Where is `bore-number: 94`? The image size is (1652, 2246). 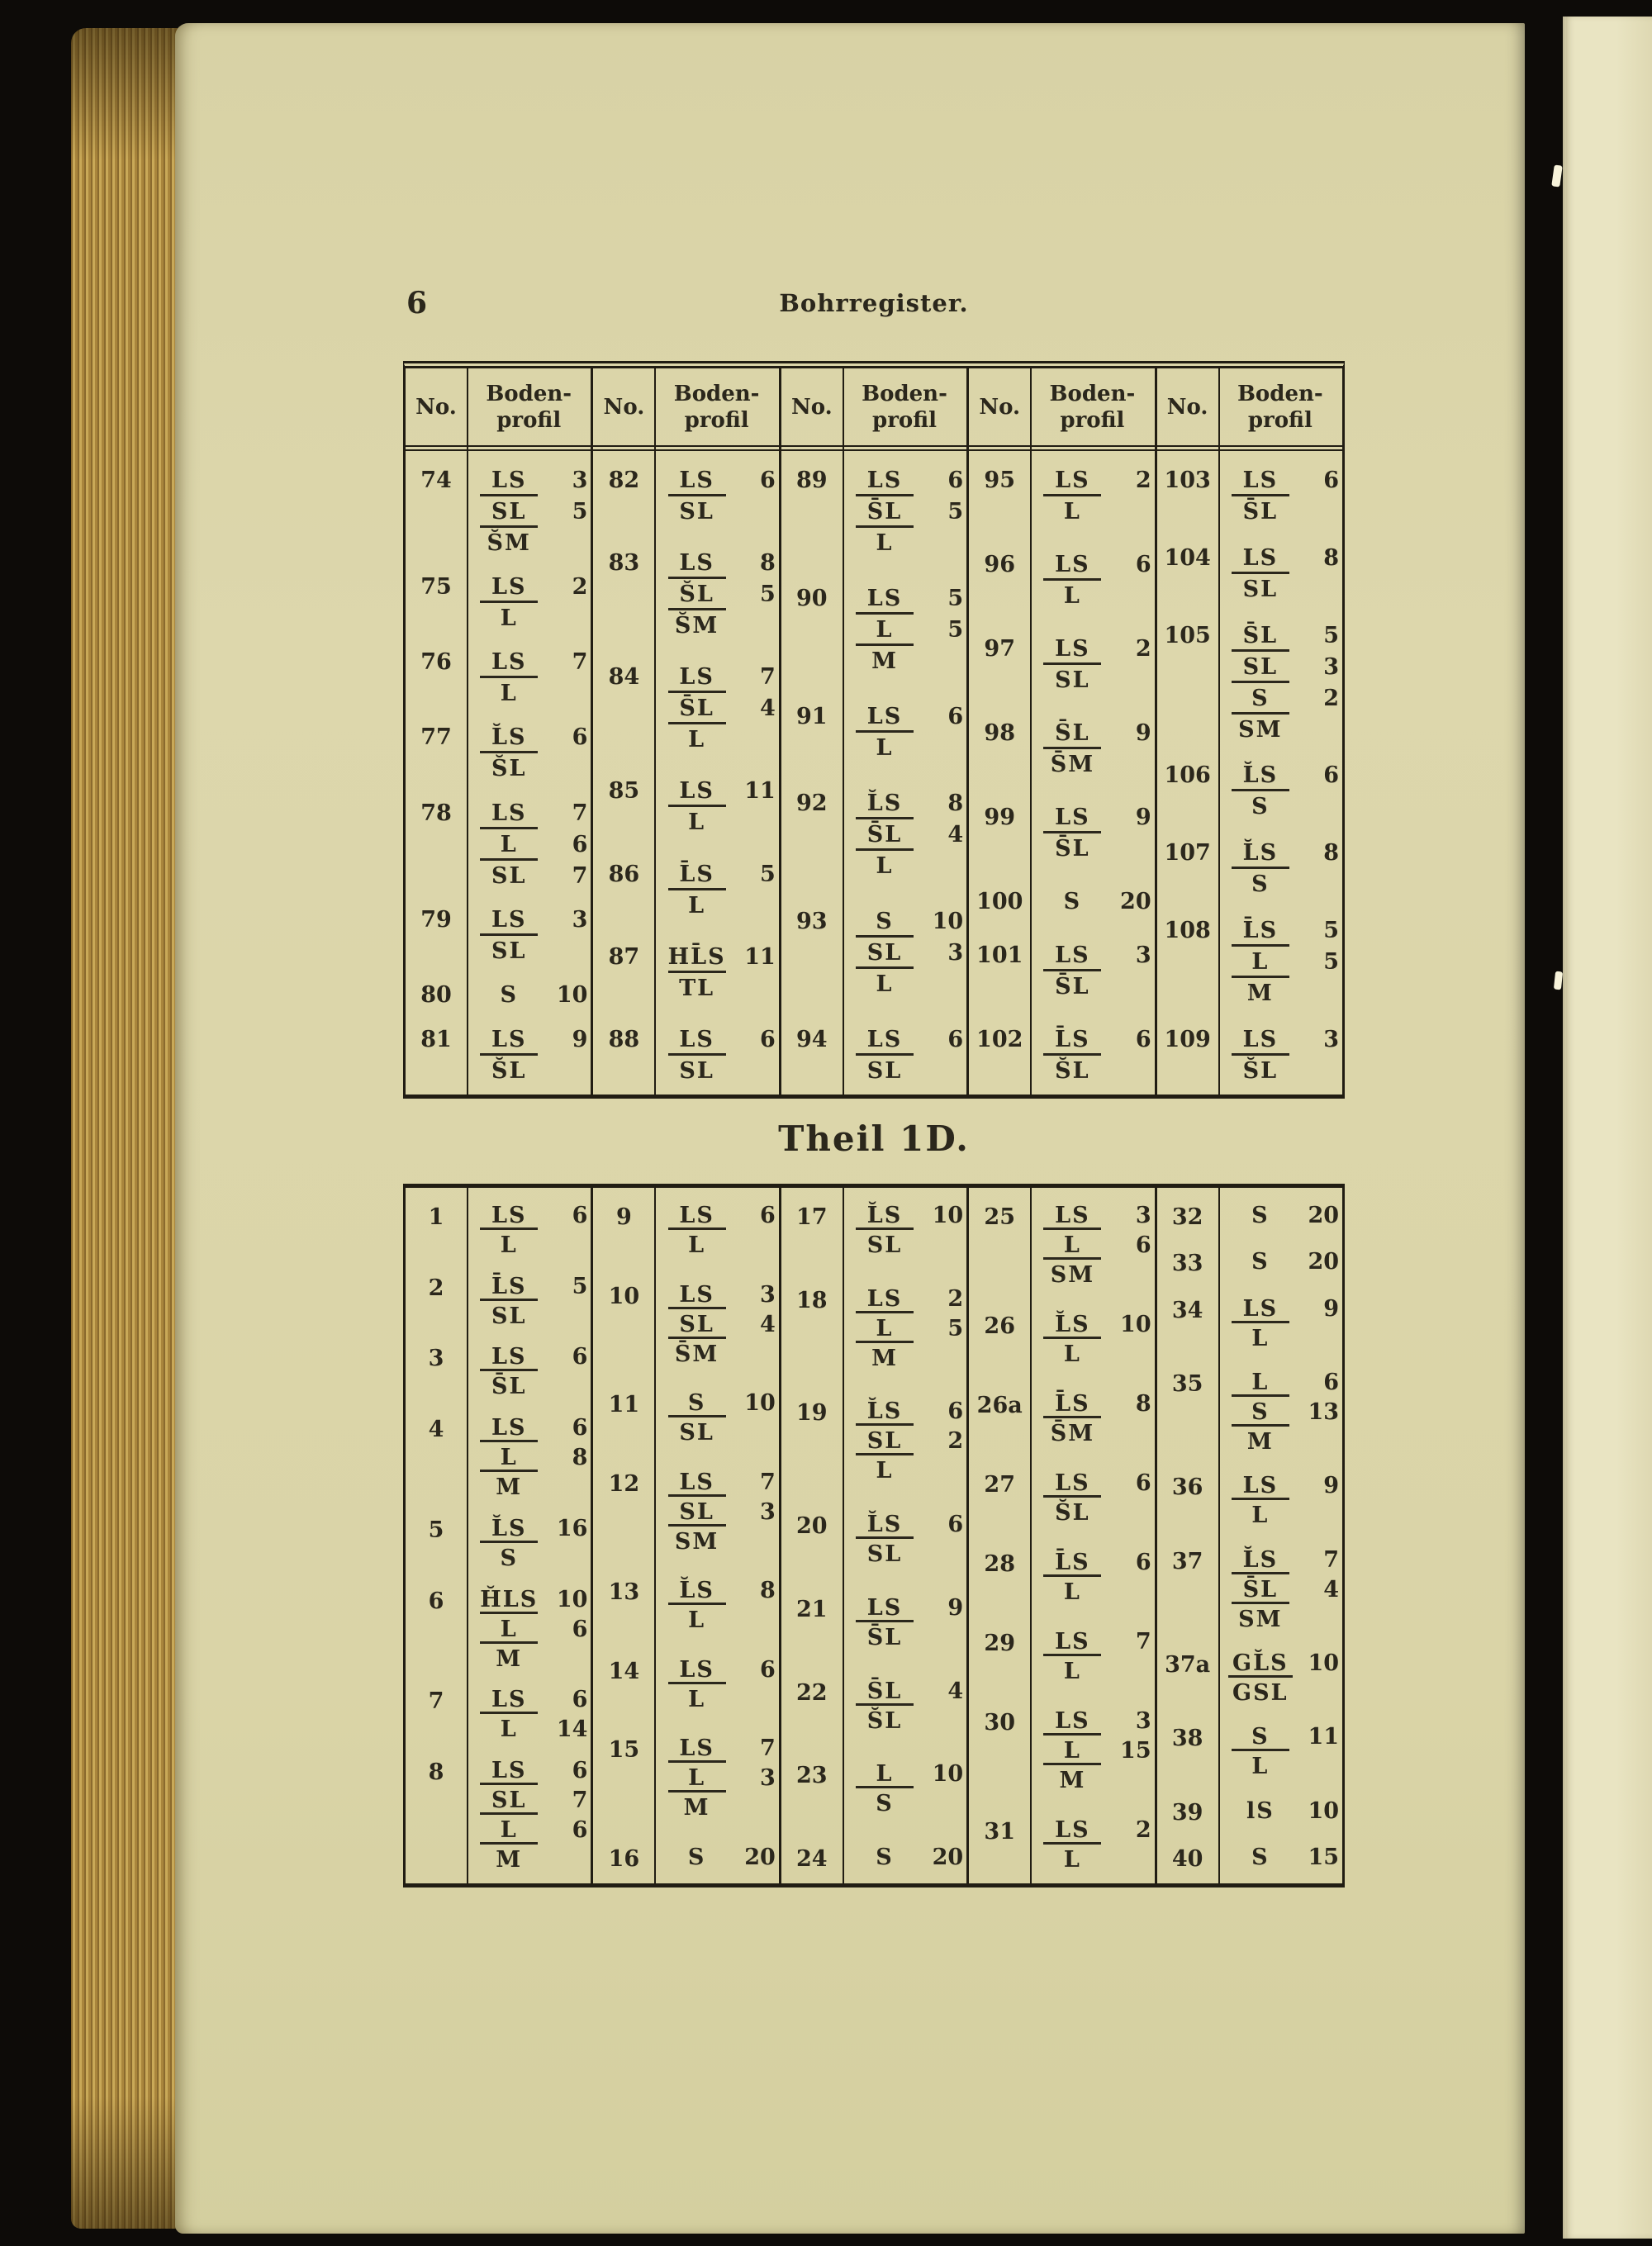 bore-number: 94 is located at coordinates (812, 1039).